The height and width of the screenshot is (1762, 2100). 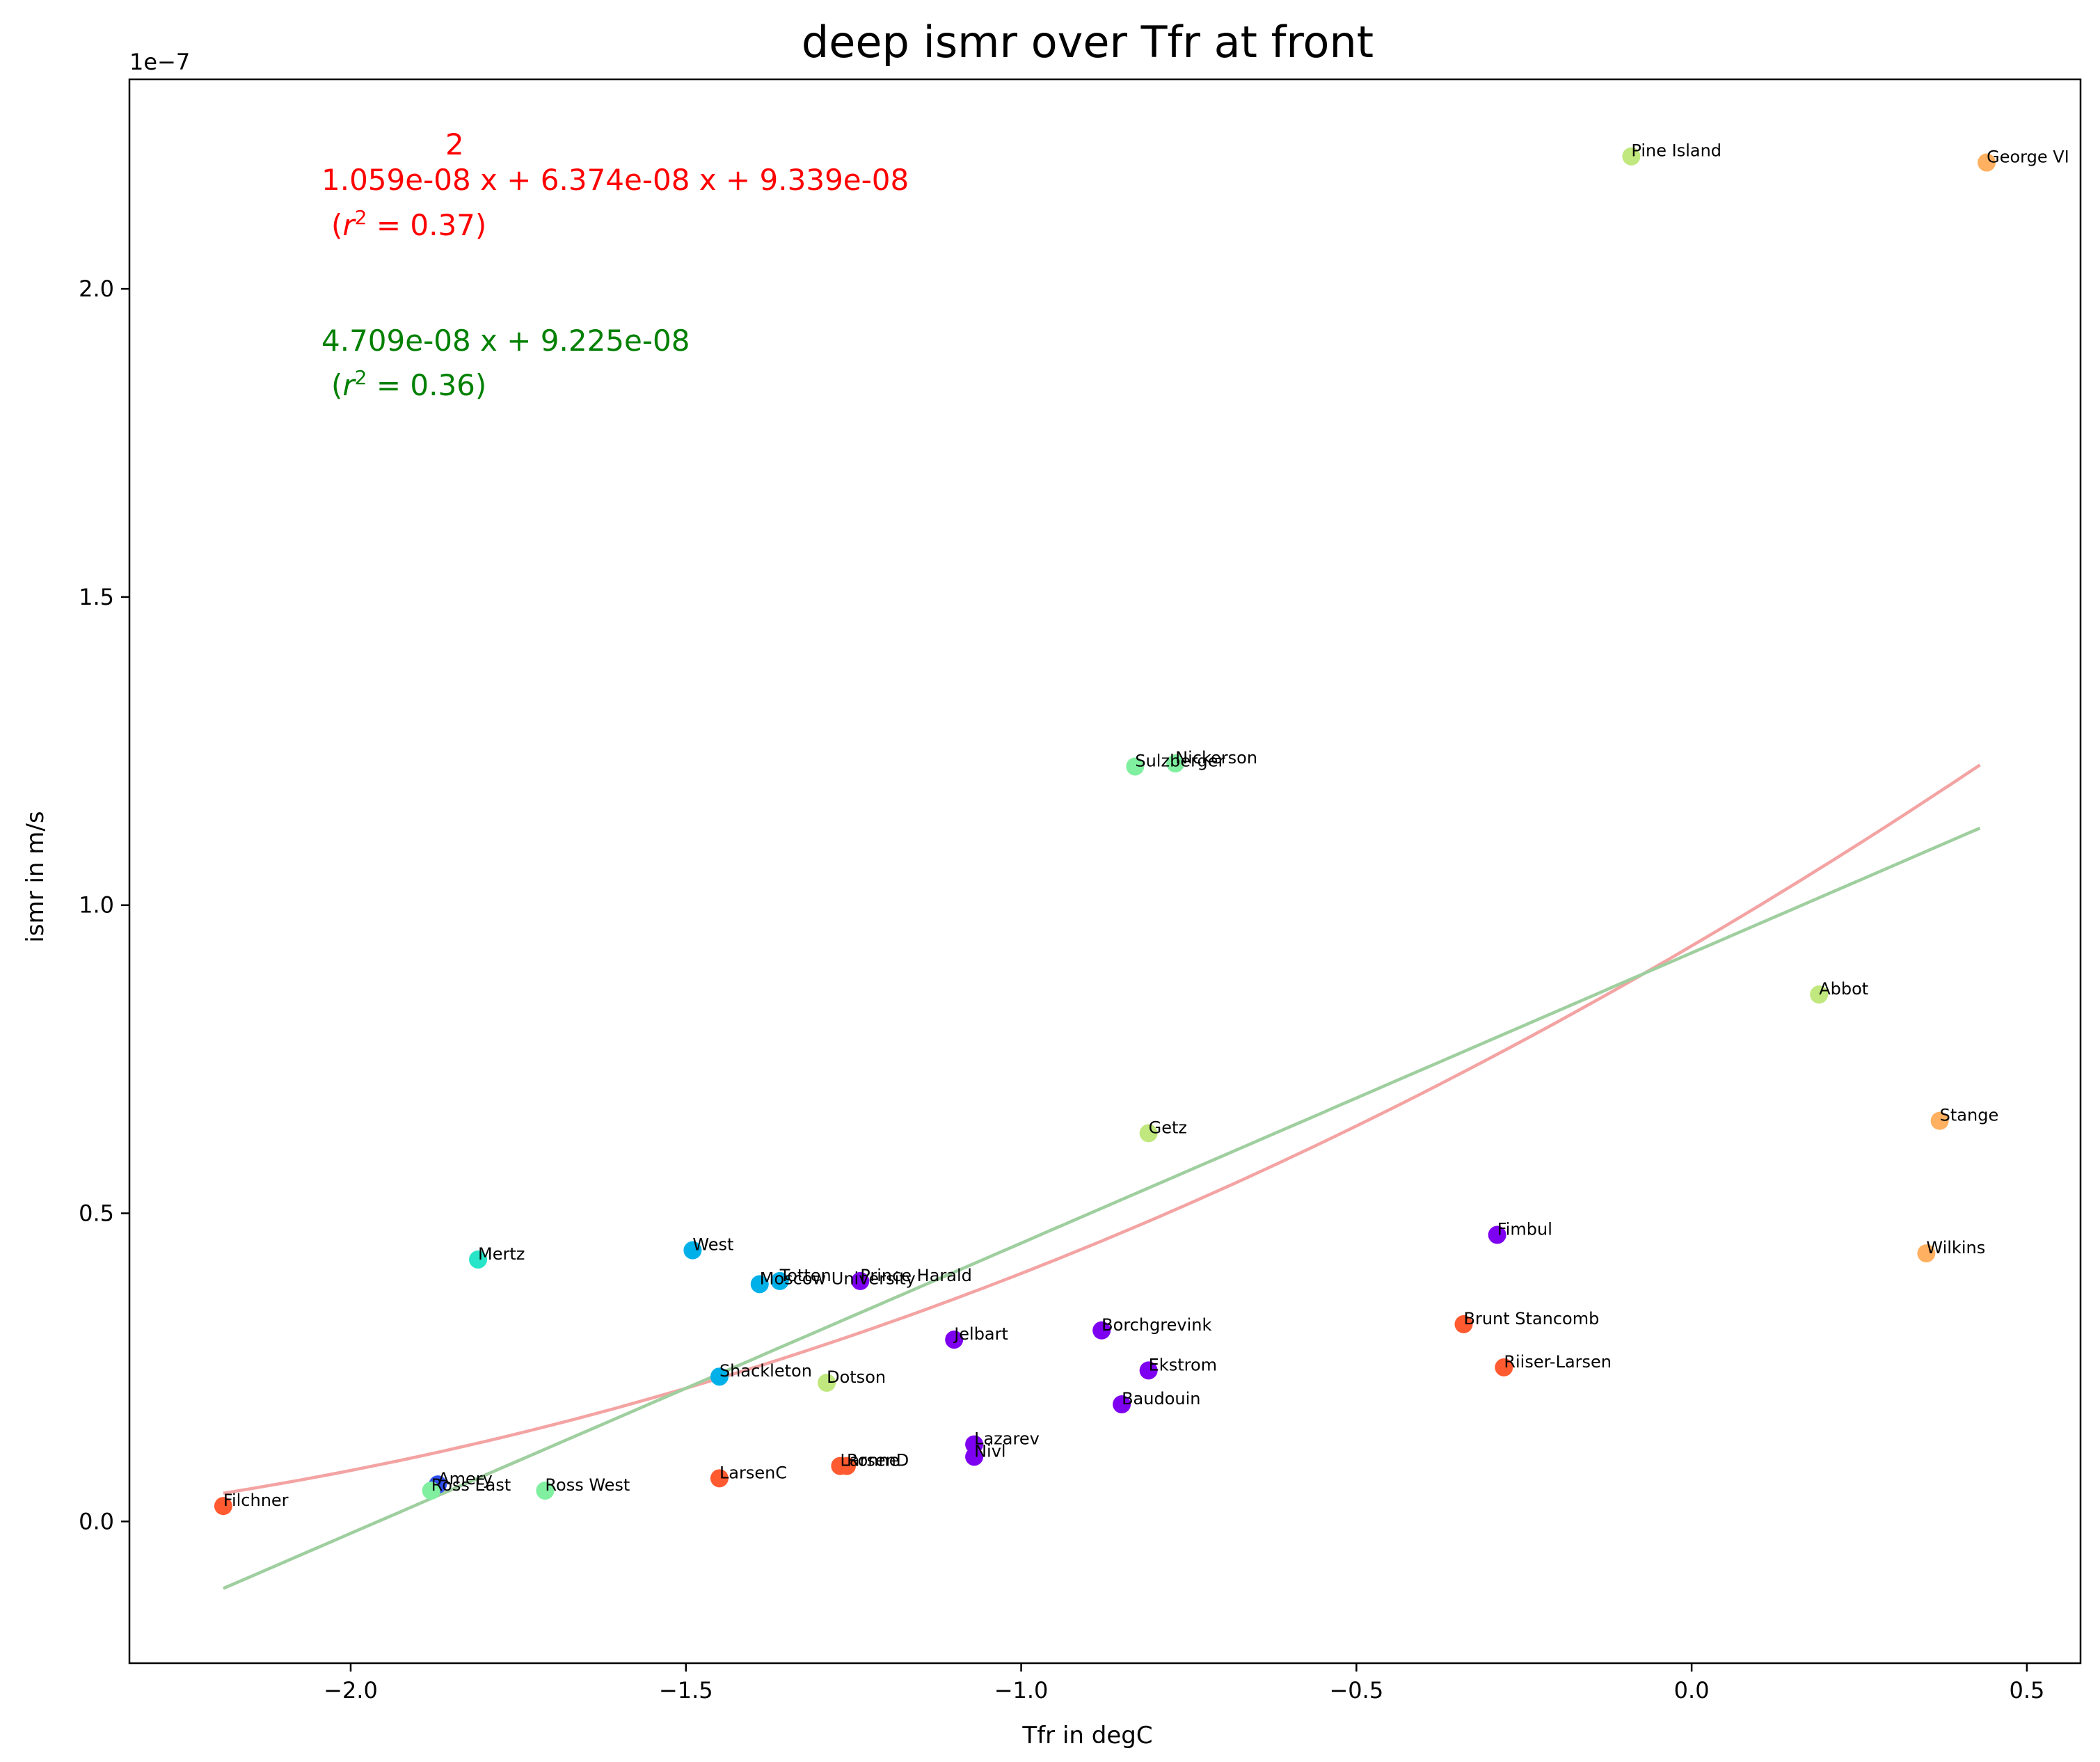 I want to click on point-moscow-university, so click(x=759, y=1284).